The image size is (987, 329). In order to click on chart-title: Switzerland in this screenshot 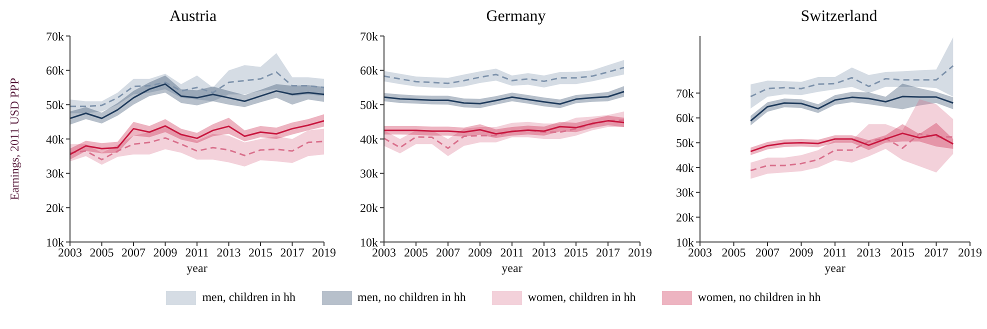, I will do `click(839, 17)`.